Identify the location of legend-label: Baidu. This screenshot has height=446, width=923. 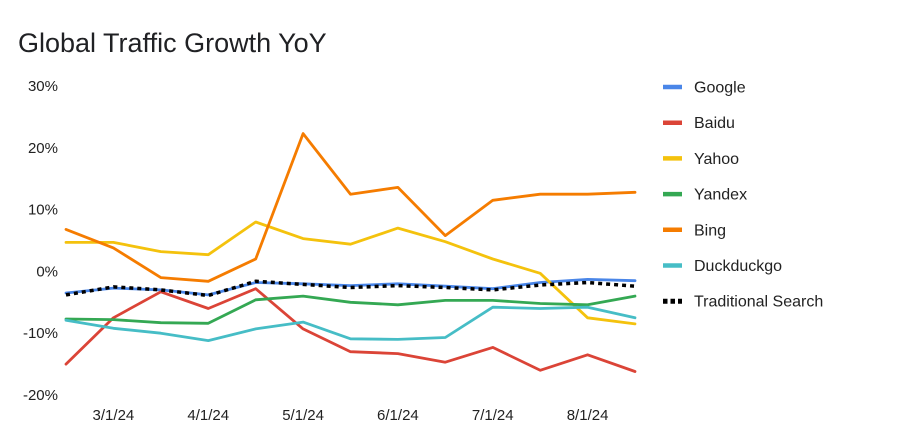
(714, 123).